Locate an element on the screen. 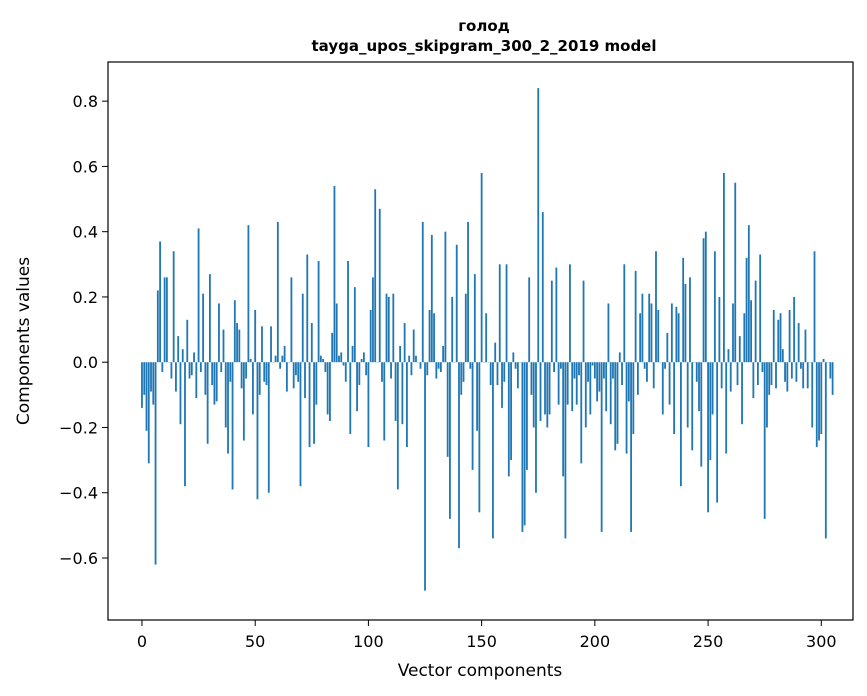  y-axis-ticks: −0.6 −0.4 −0.2 0.0 0.2 0.4 0.6 0.8 is located at coordinates (83, 330).